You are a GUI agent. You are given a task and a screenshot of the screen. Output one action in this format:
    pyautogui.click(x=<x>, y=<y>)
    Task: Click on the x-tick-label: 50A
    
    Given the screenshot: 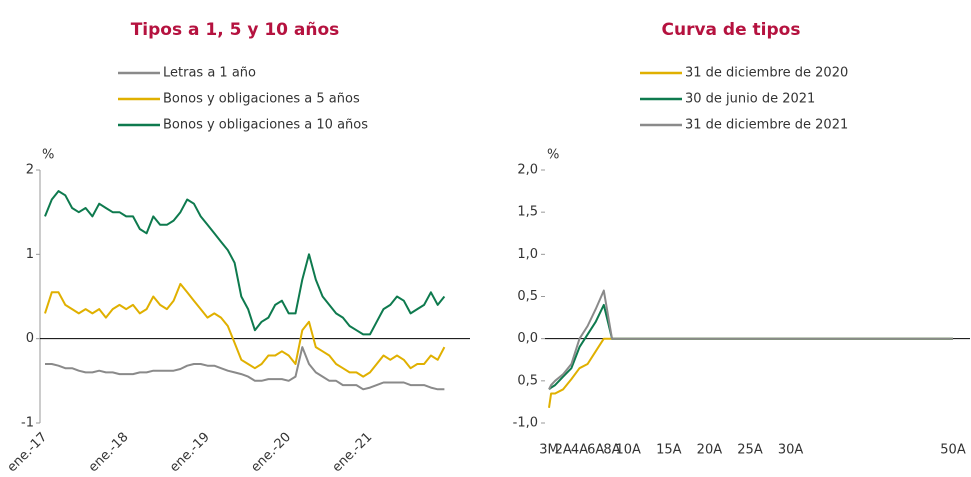 What is the action you would take?
    pyautogui.click(x=953, y=450)
    